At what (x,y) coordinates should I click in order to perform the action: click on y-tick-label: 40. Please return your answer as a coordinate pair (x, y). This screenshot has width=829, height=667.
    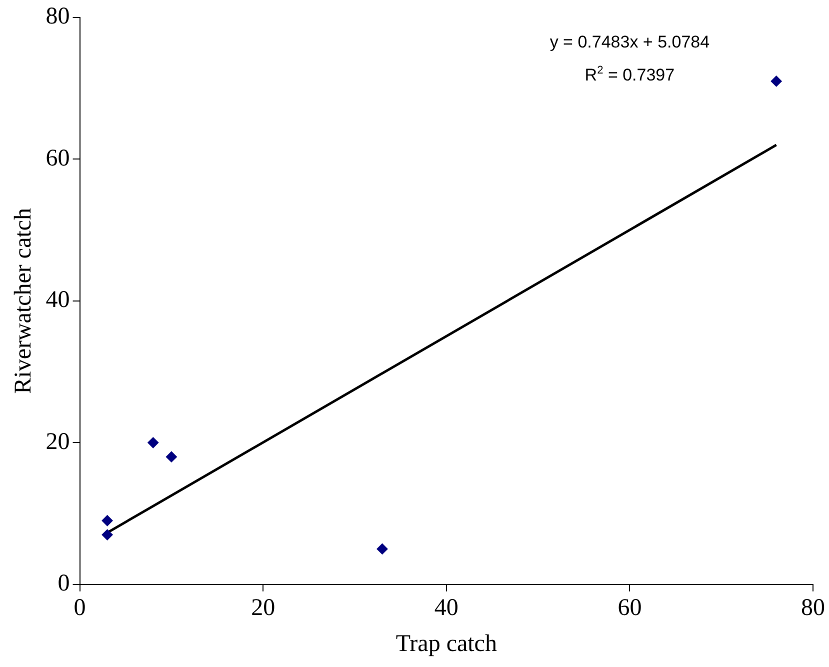
    Looking at the image, I should click on (58, 300).